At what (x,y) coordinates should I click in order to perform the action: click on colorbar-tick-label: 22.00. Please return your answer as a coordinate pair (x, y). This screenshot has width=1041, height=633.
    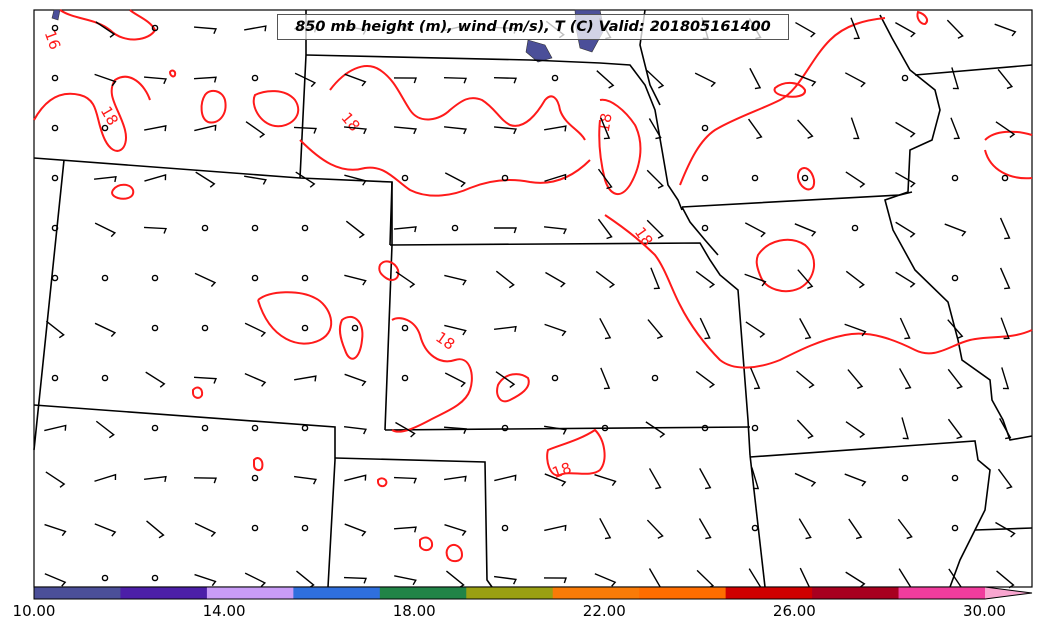
    Looking at the image, I should click on (604, 611).